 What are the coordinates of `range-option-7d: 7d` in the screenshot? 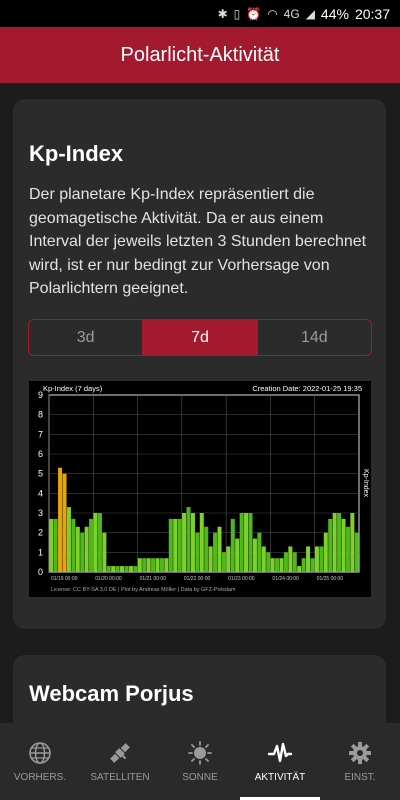 It's located at (199, 337).